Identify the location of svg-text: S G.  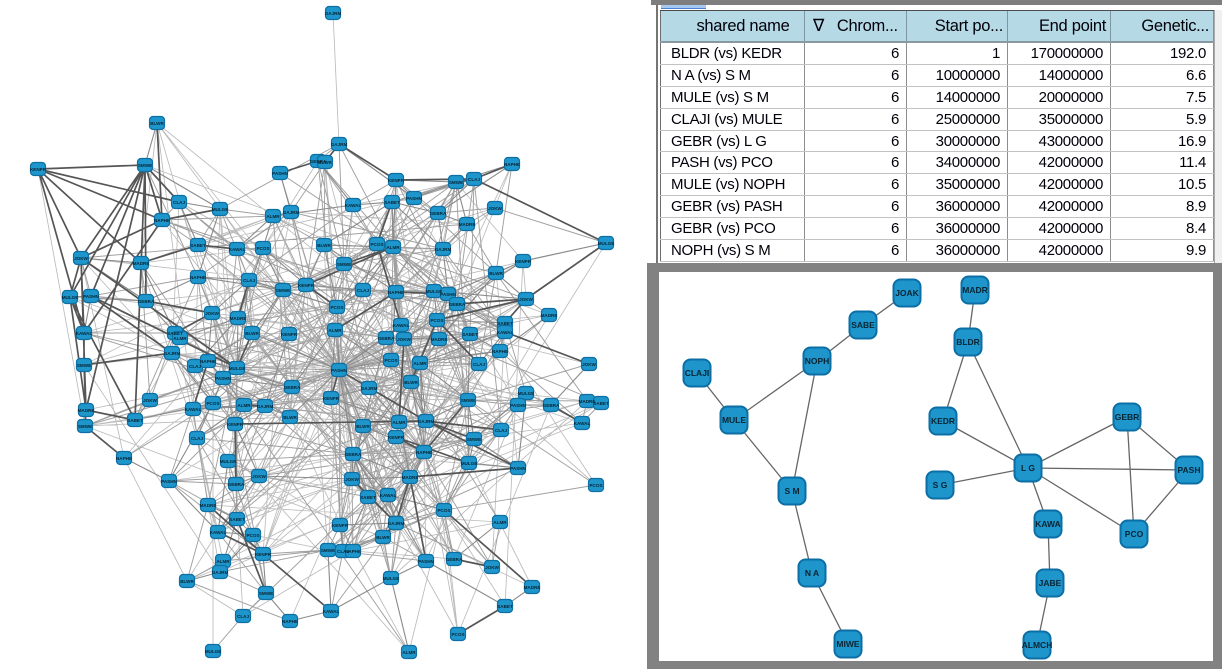
(940, 485).